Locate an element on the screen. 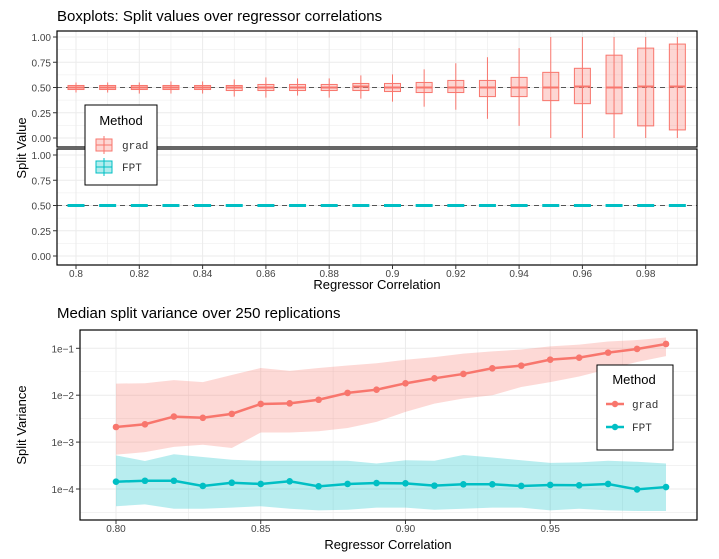  point-grad-0.93 is located at coordinates (492, 368).